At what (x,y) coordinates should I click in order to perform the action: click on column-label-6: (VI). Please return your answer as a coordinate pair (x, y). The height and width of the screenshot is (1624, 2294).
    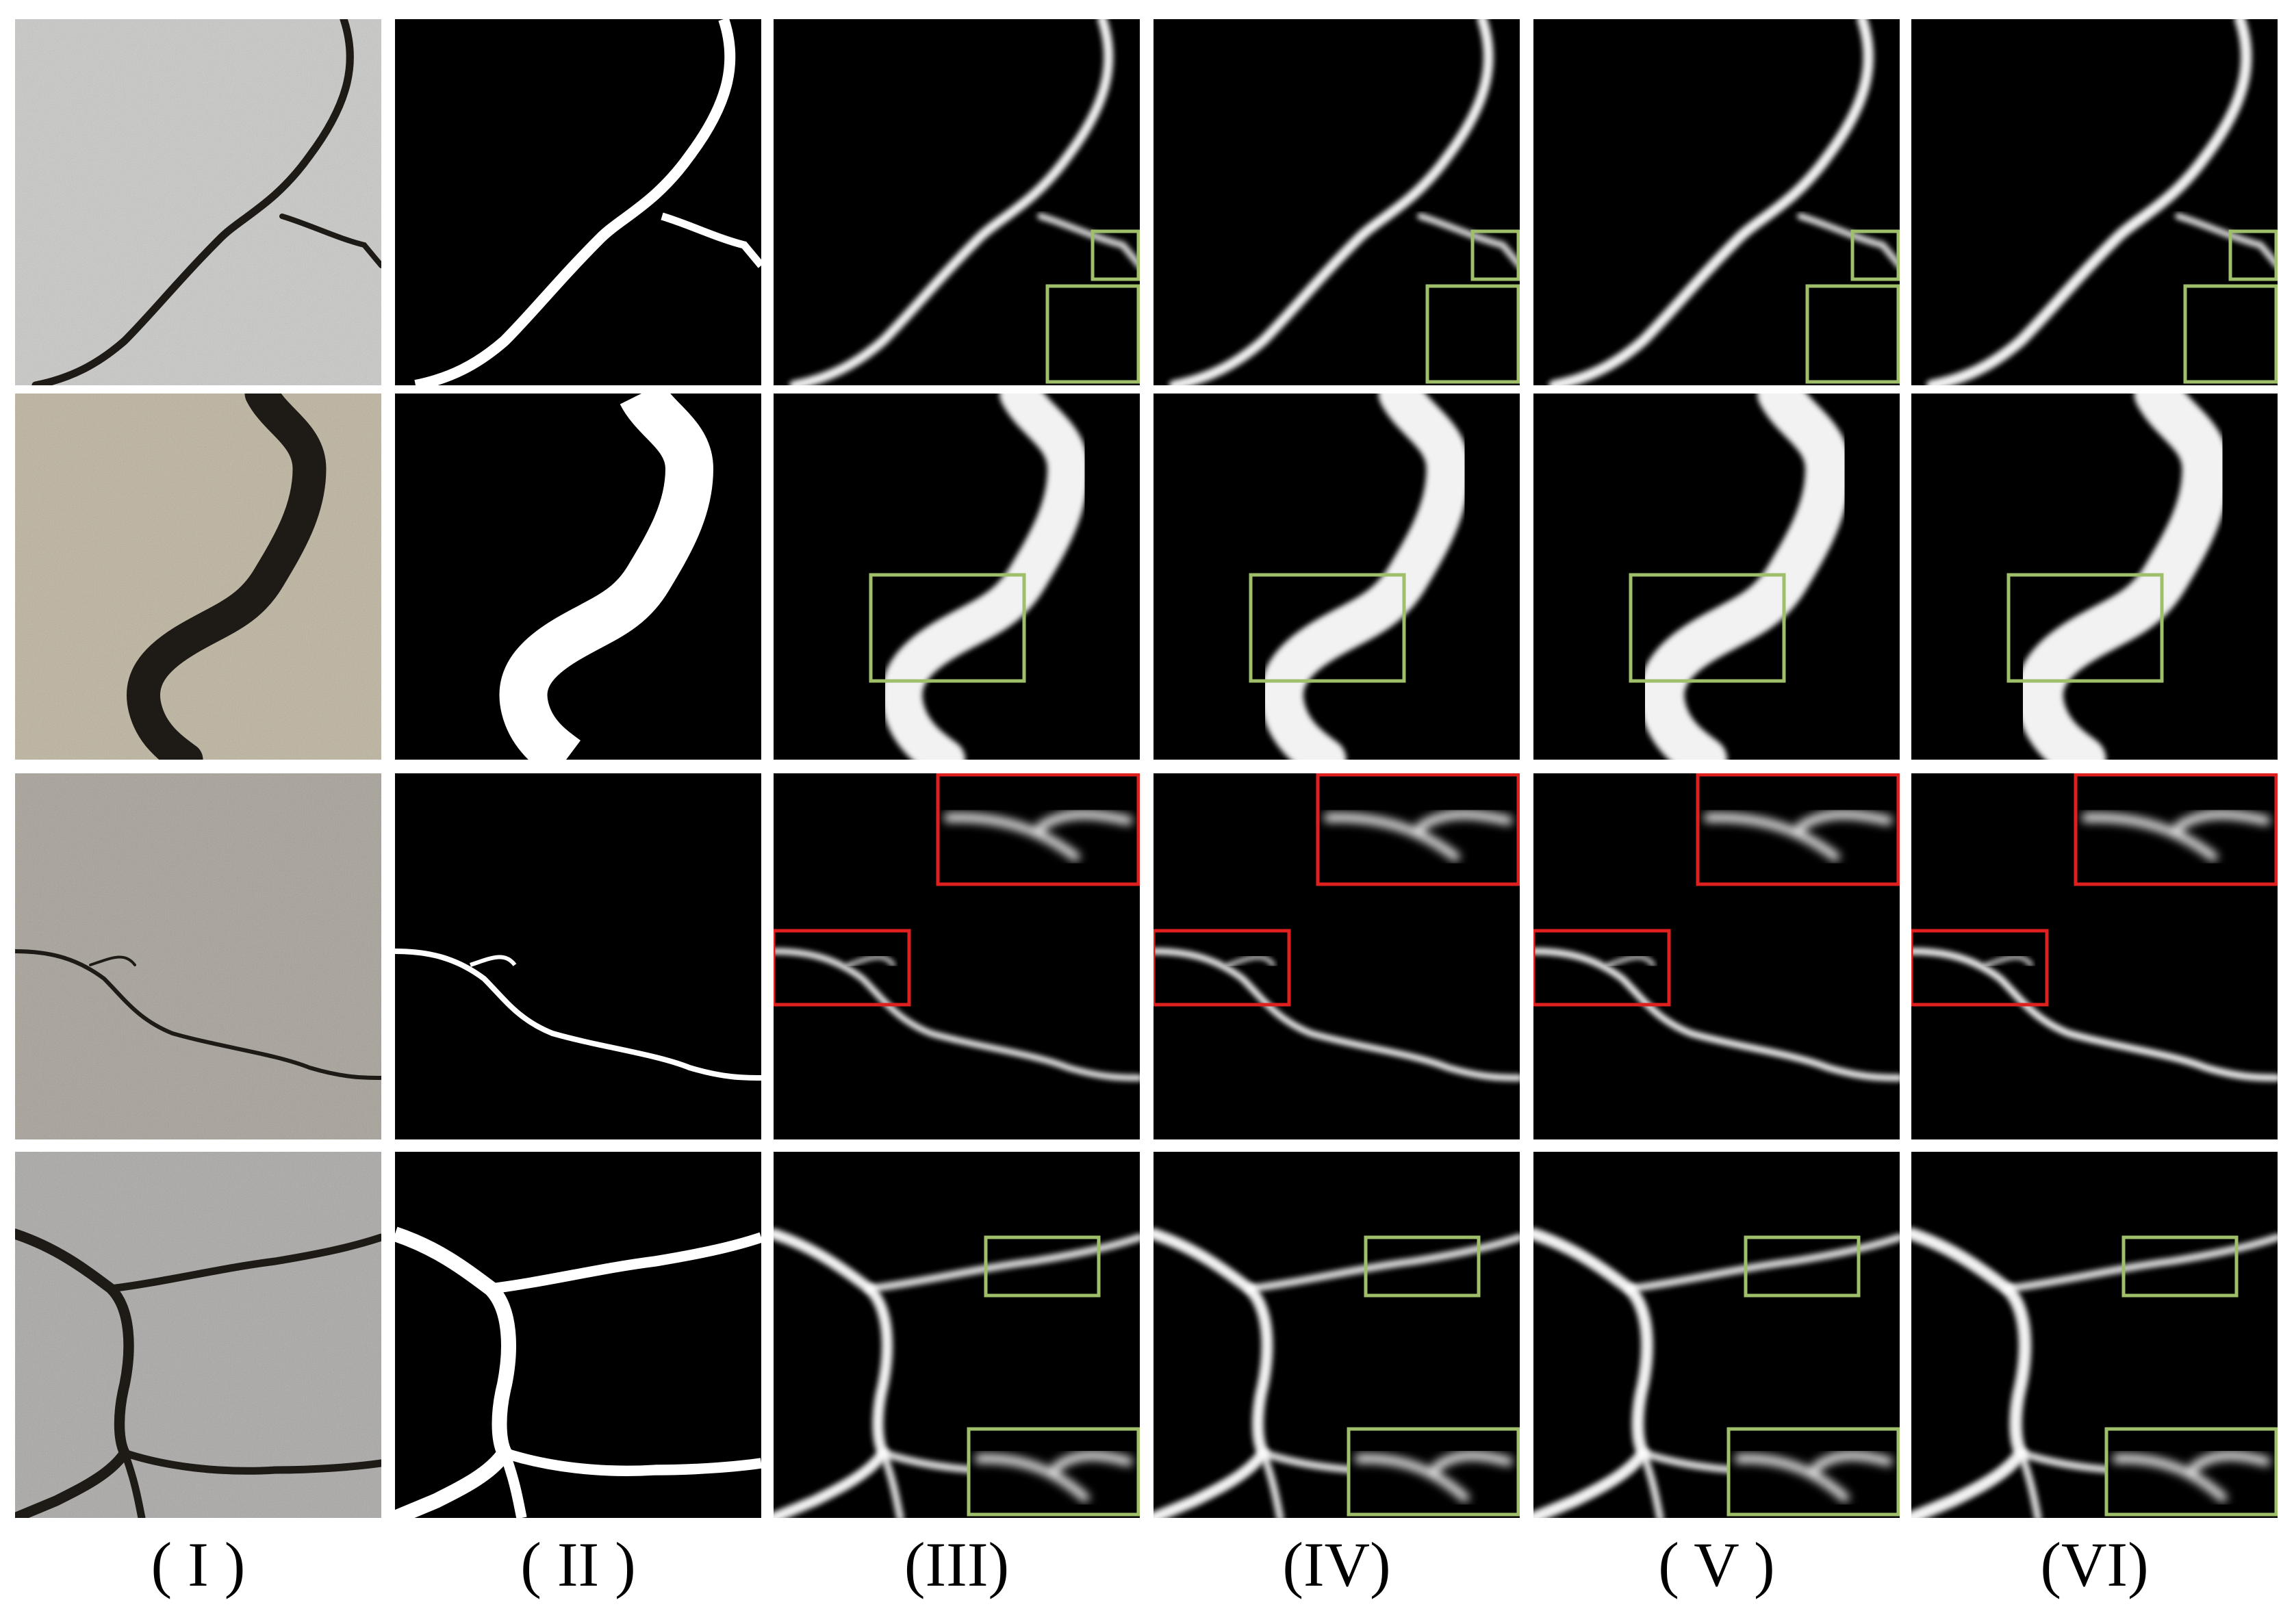
    Looking at the image, I should click on (2094, 1564).